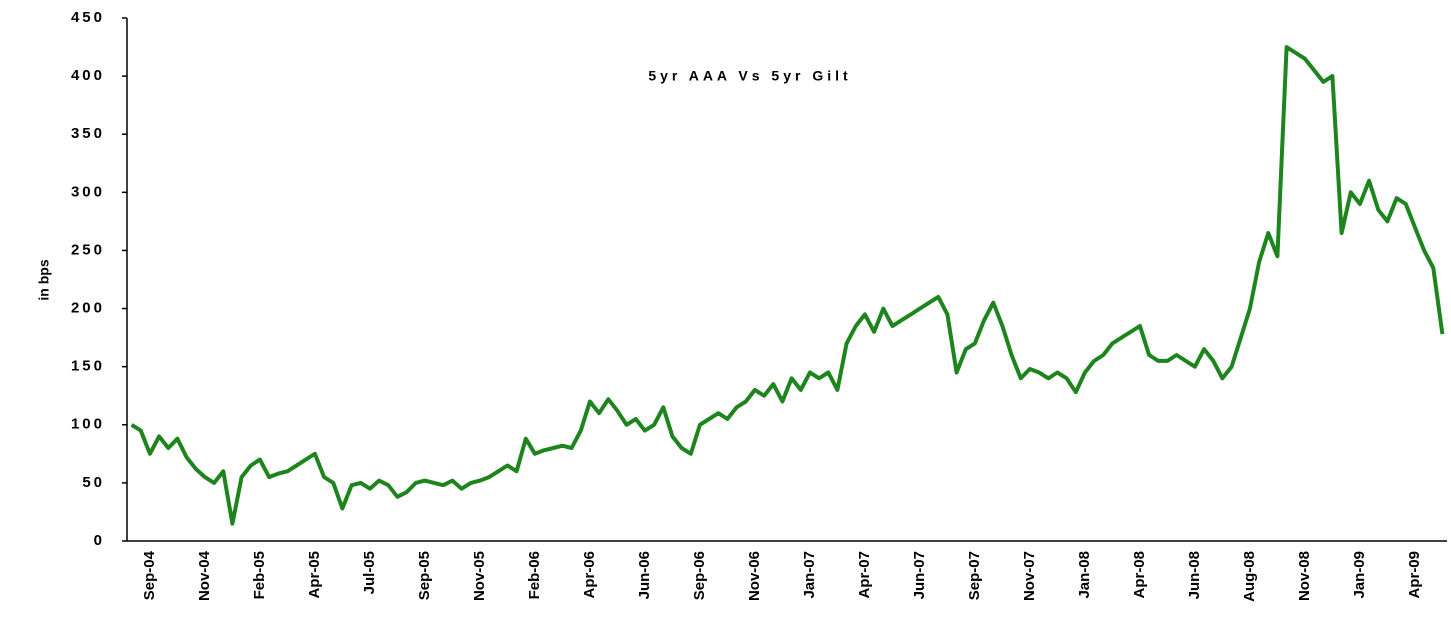 This screenshot has height=632, width=1451. I want to click on x-tick-label: Apr-08, so click(1139, 575).